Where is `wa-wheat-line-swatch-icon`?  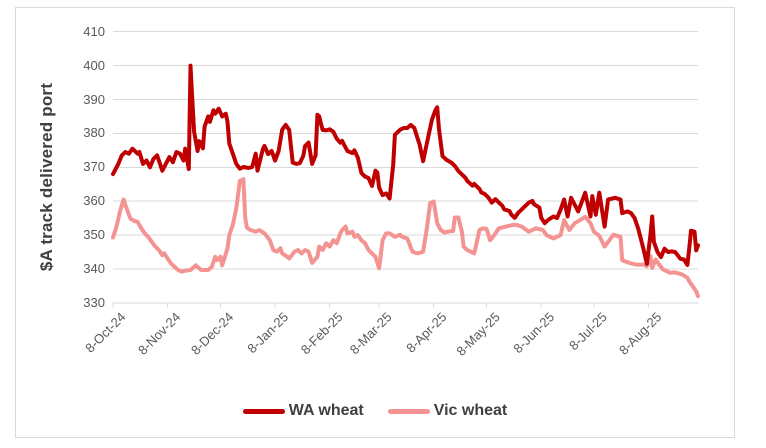 wa-wheat-line-swatch-icon is located at coordinates (263, 411).